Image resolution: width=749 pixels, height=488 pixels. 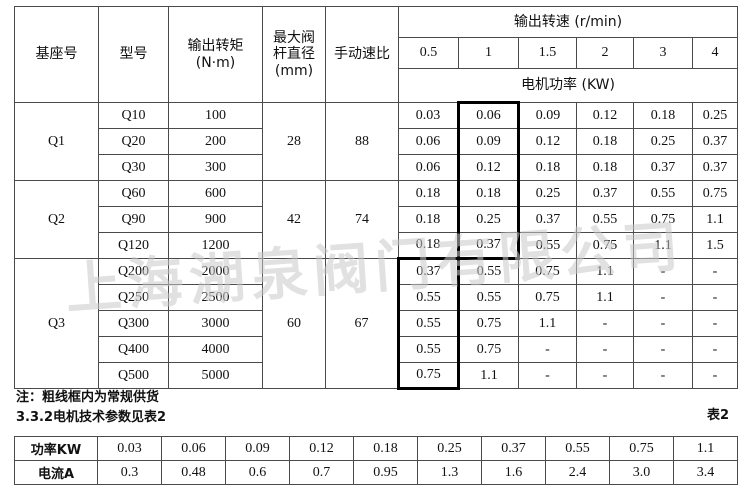 I want to click on table-row: Q400 4000 0.55 0.75- - - -, so click(x=377, y=349).